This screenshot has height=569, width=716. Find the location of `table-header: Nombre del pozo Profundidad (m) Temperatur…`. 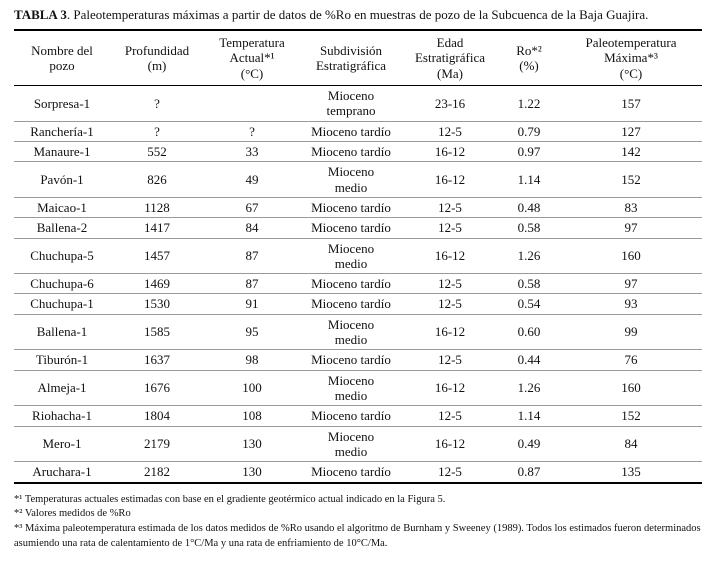

table-header: Nombre del pozo Profundidad (m) Temperatur… is located at coordinates (358, 57).